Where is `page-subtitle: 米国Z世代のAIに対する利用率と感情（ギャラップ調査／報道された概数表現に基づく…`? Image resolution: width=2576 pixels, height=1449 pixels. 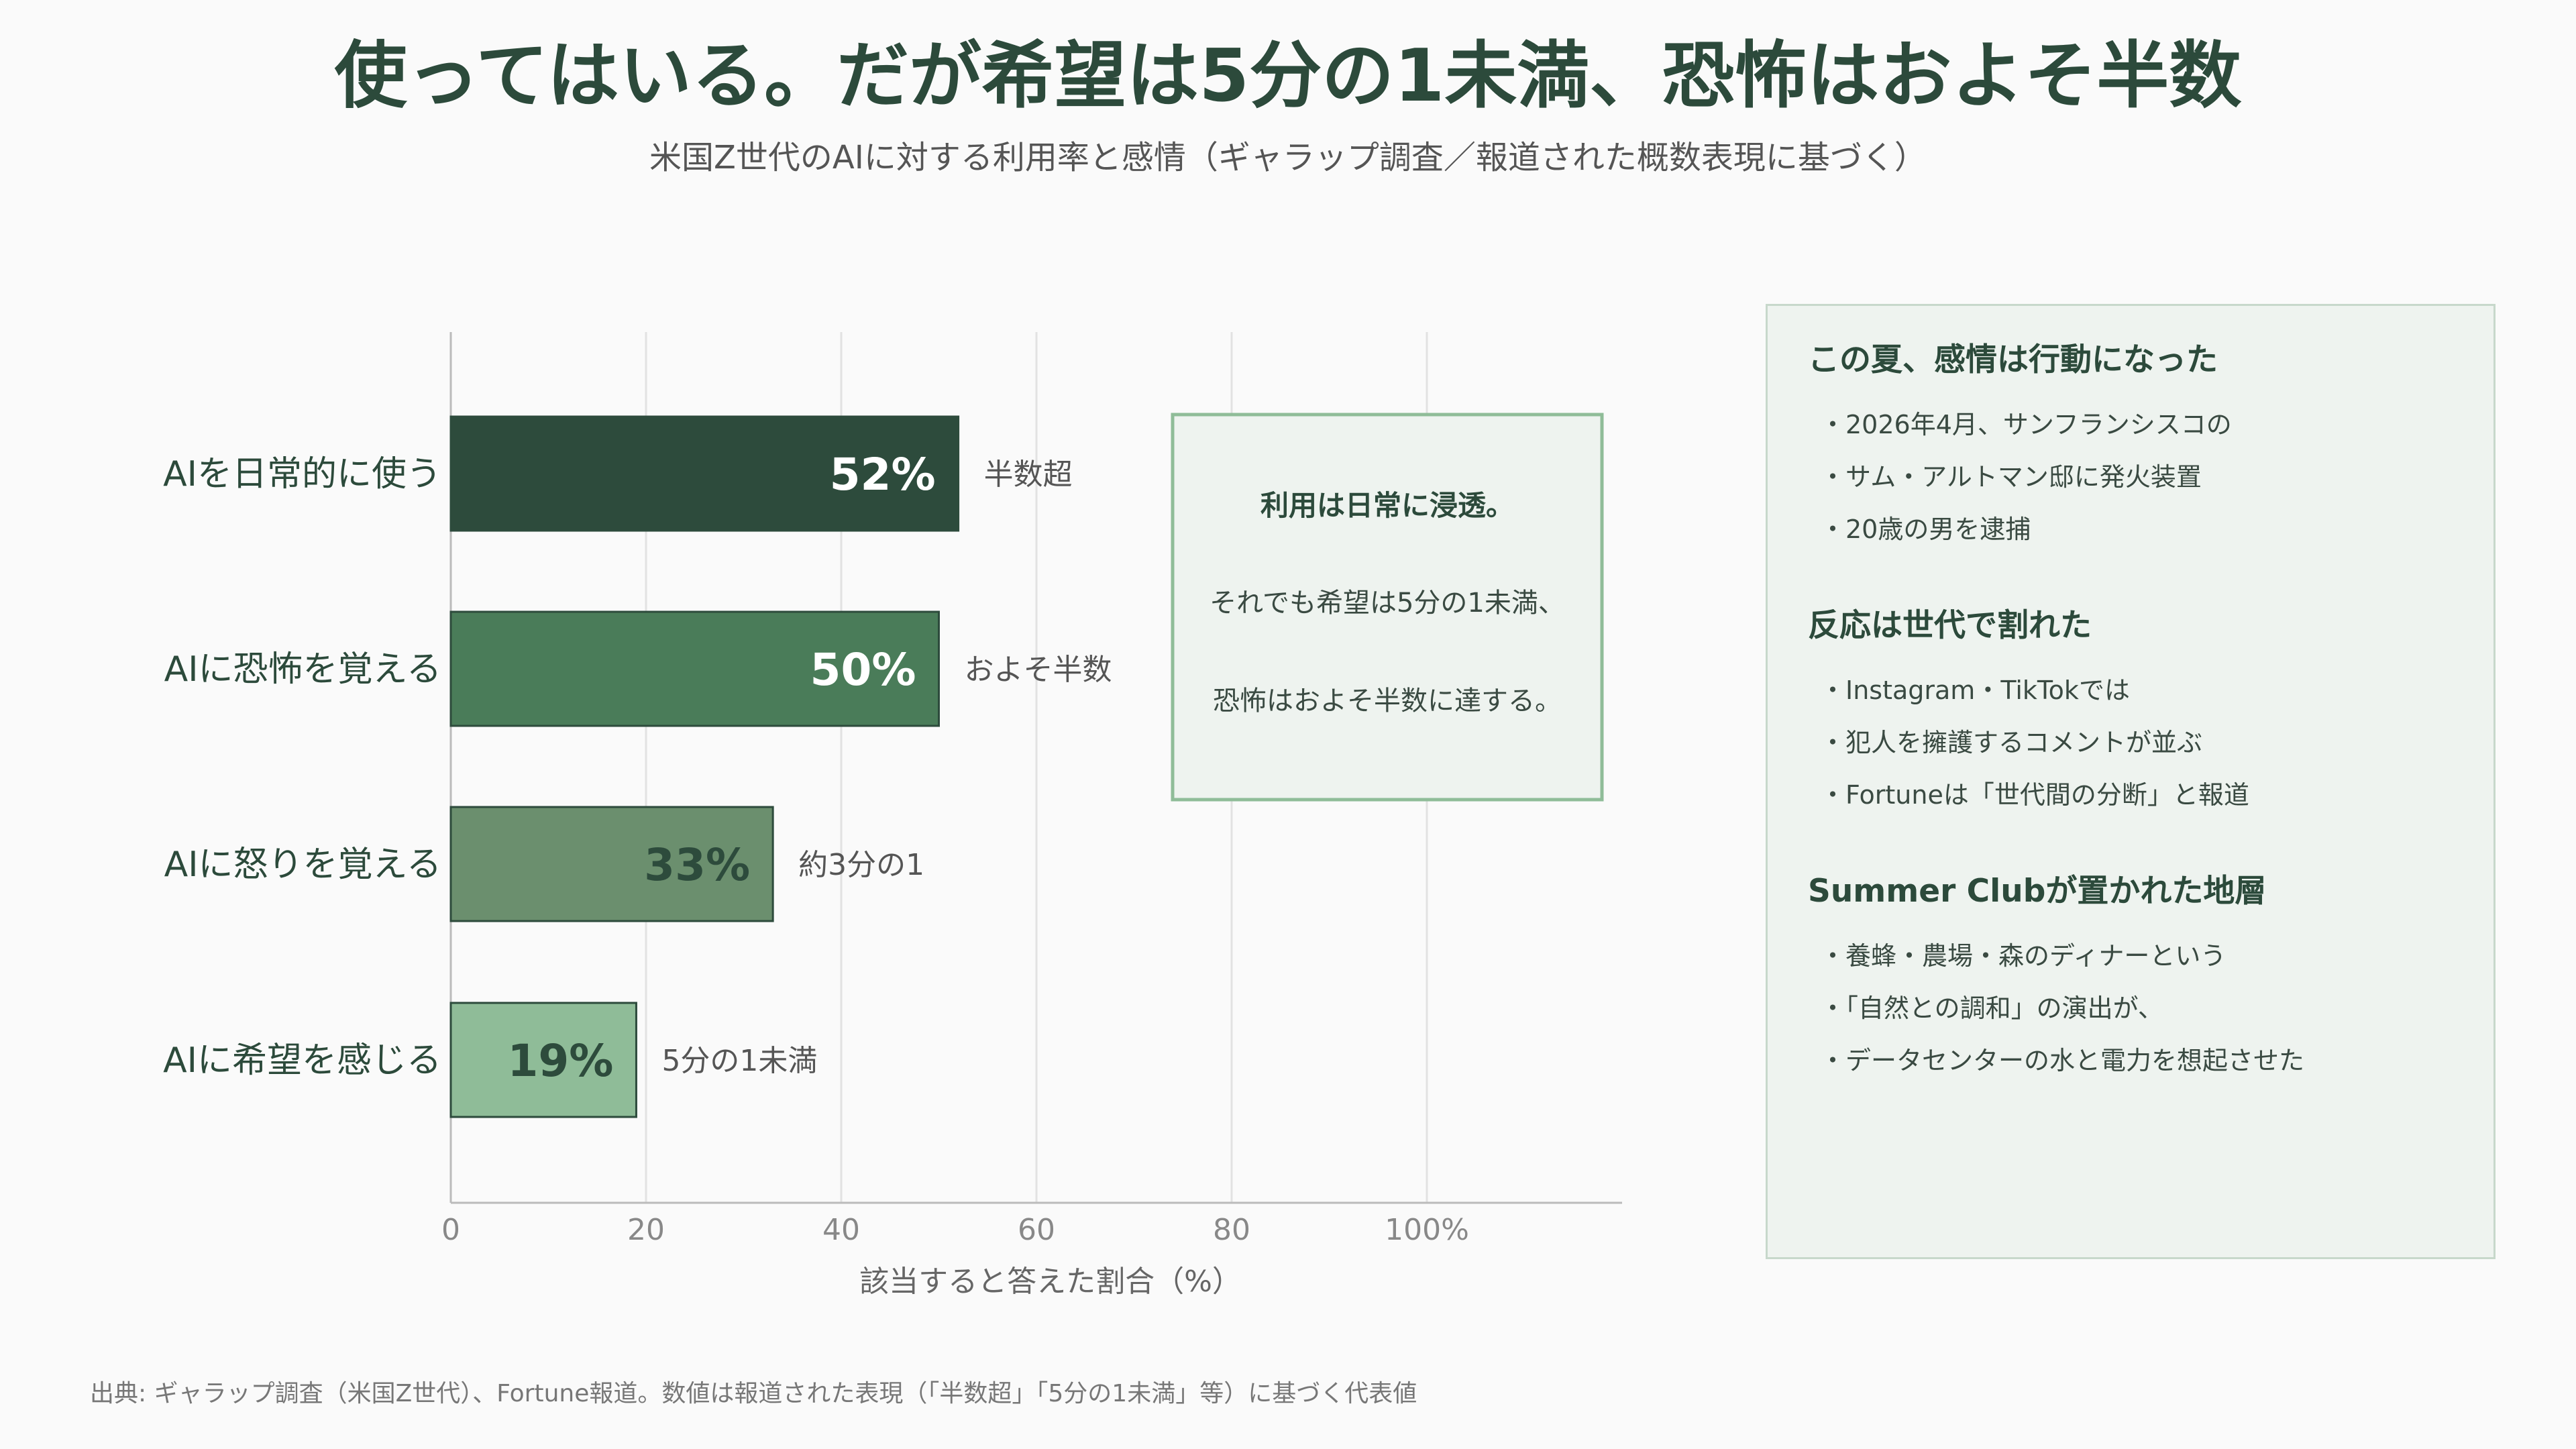
page-subtitle: 米国Z世代のAIに対する利用率と感情（ギャラップ調査／報道された概数表現に基づく… is located at coordinates (1288, 157).